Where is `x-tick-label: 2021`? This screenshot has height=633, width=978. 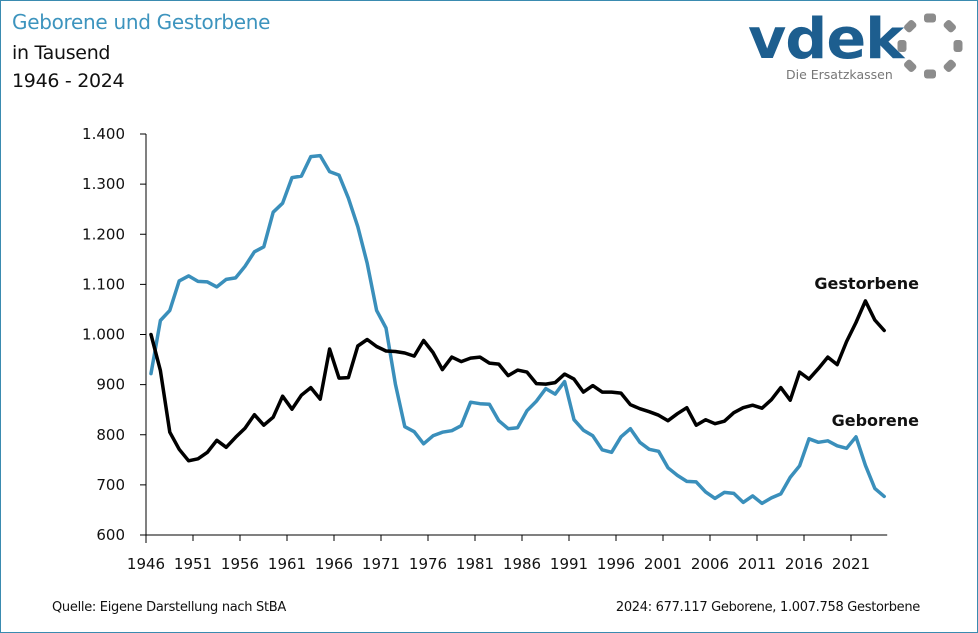 x-tick-label: 2021 is located at coordinates (851, 564).